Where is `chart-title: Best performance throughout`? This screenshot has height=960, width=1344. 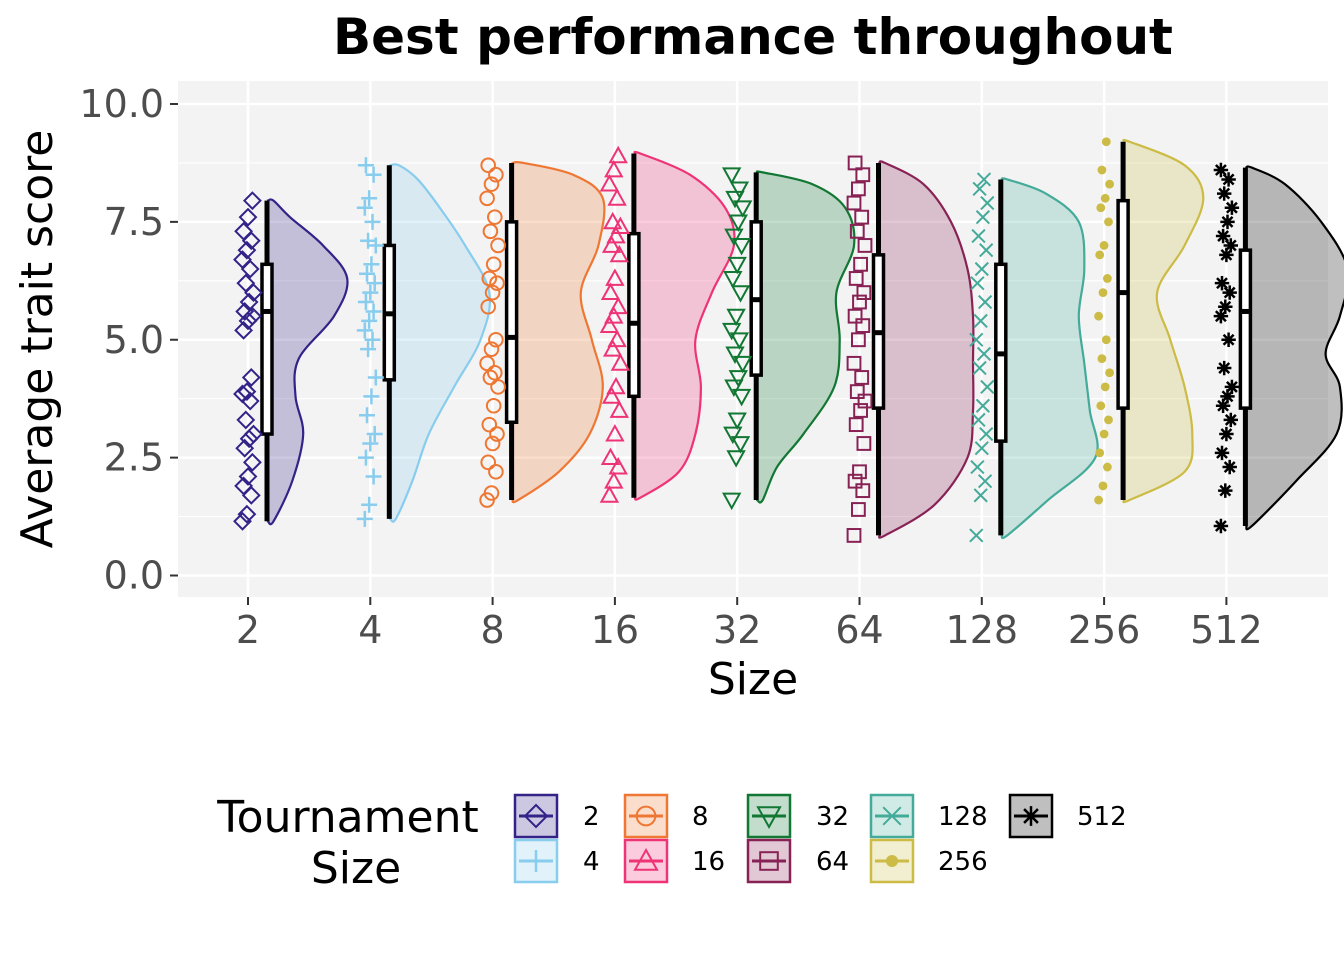
chart-title: Best performance throughout is located at coordinates (753, 37).